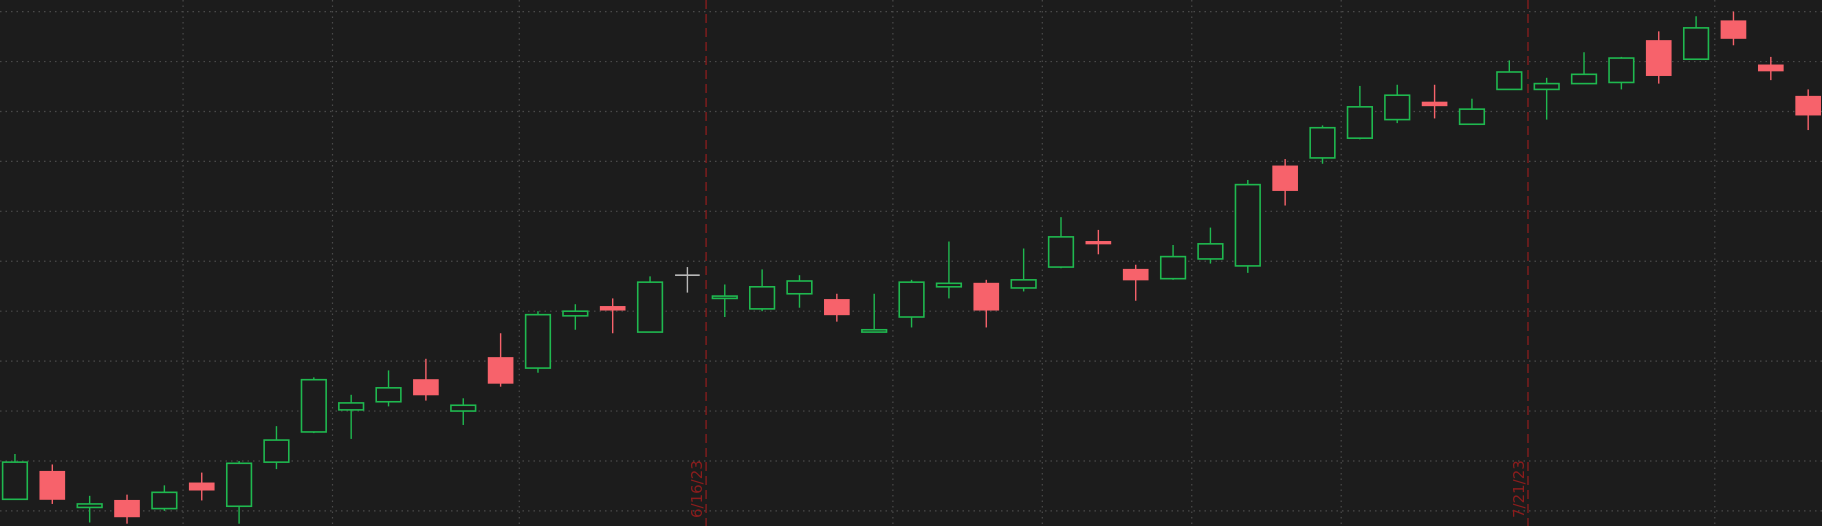 The height and width of the screenshot is (526, 1822). What do you see at coordinates (1519, 489) in the screenshot?
I see `annotation-label: 7/21/23` at bounding box center [1519, 489].